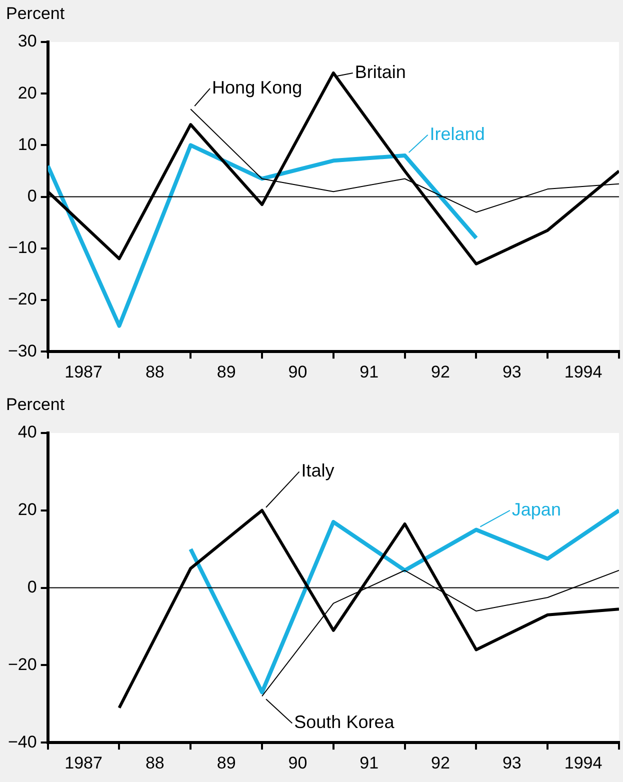 This screenshot has width=623, height=782. What do you see at coordinates (27, 144) in the screenshot?
I see `y-tick-label: 10` at bounding box center [27, 144].